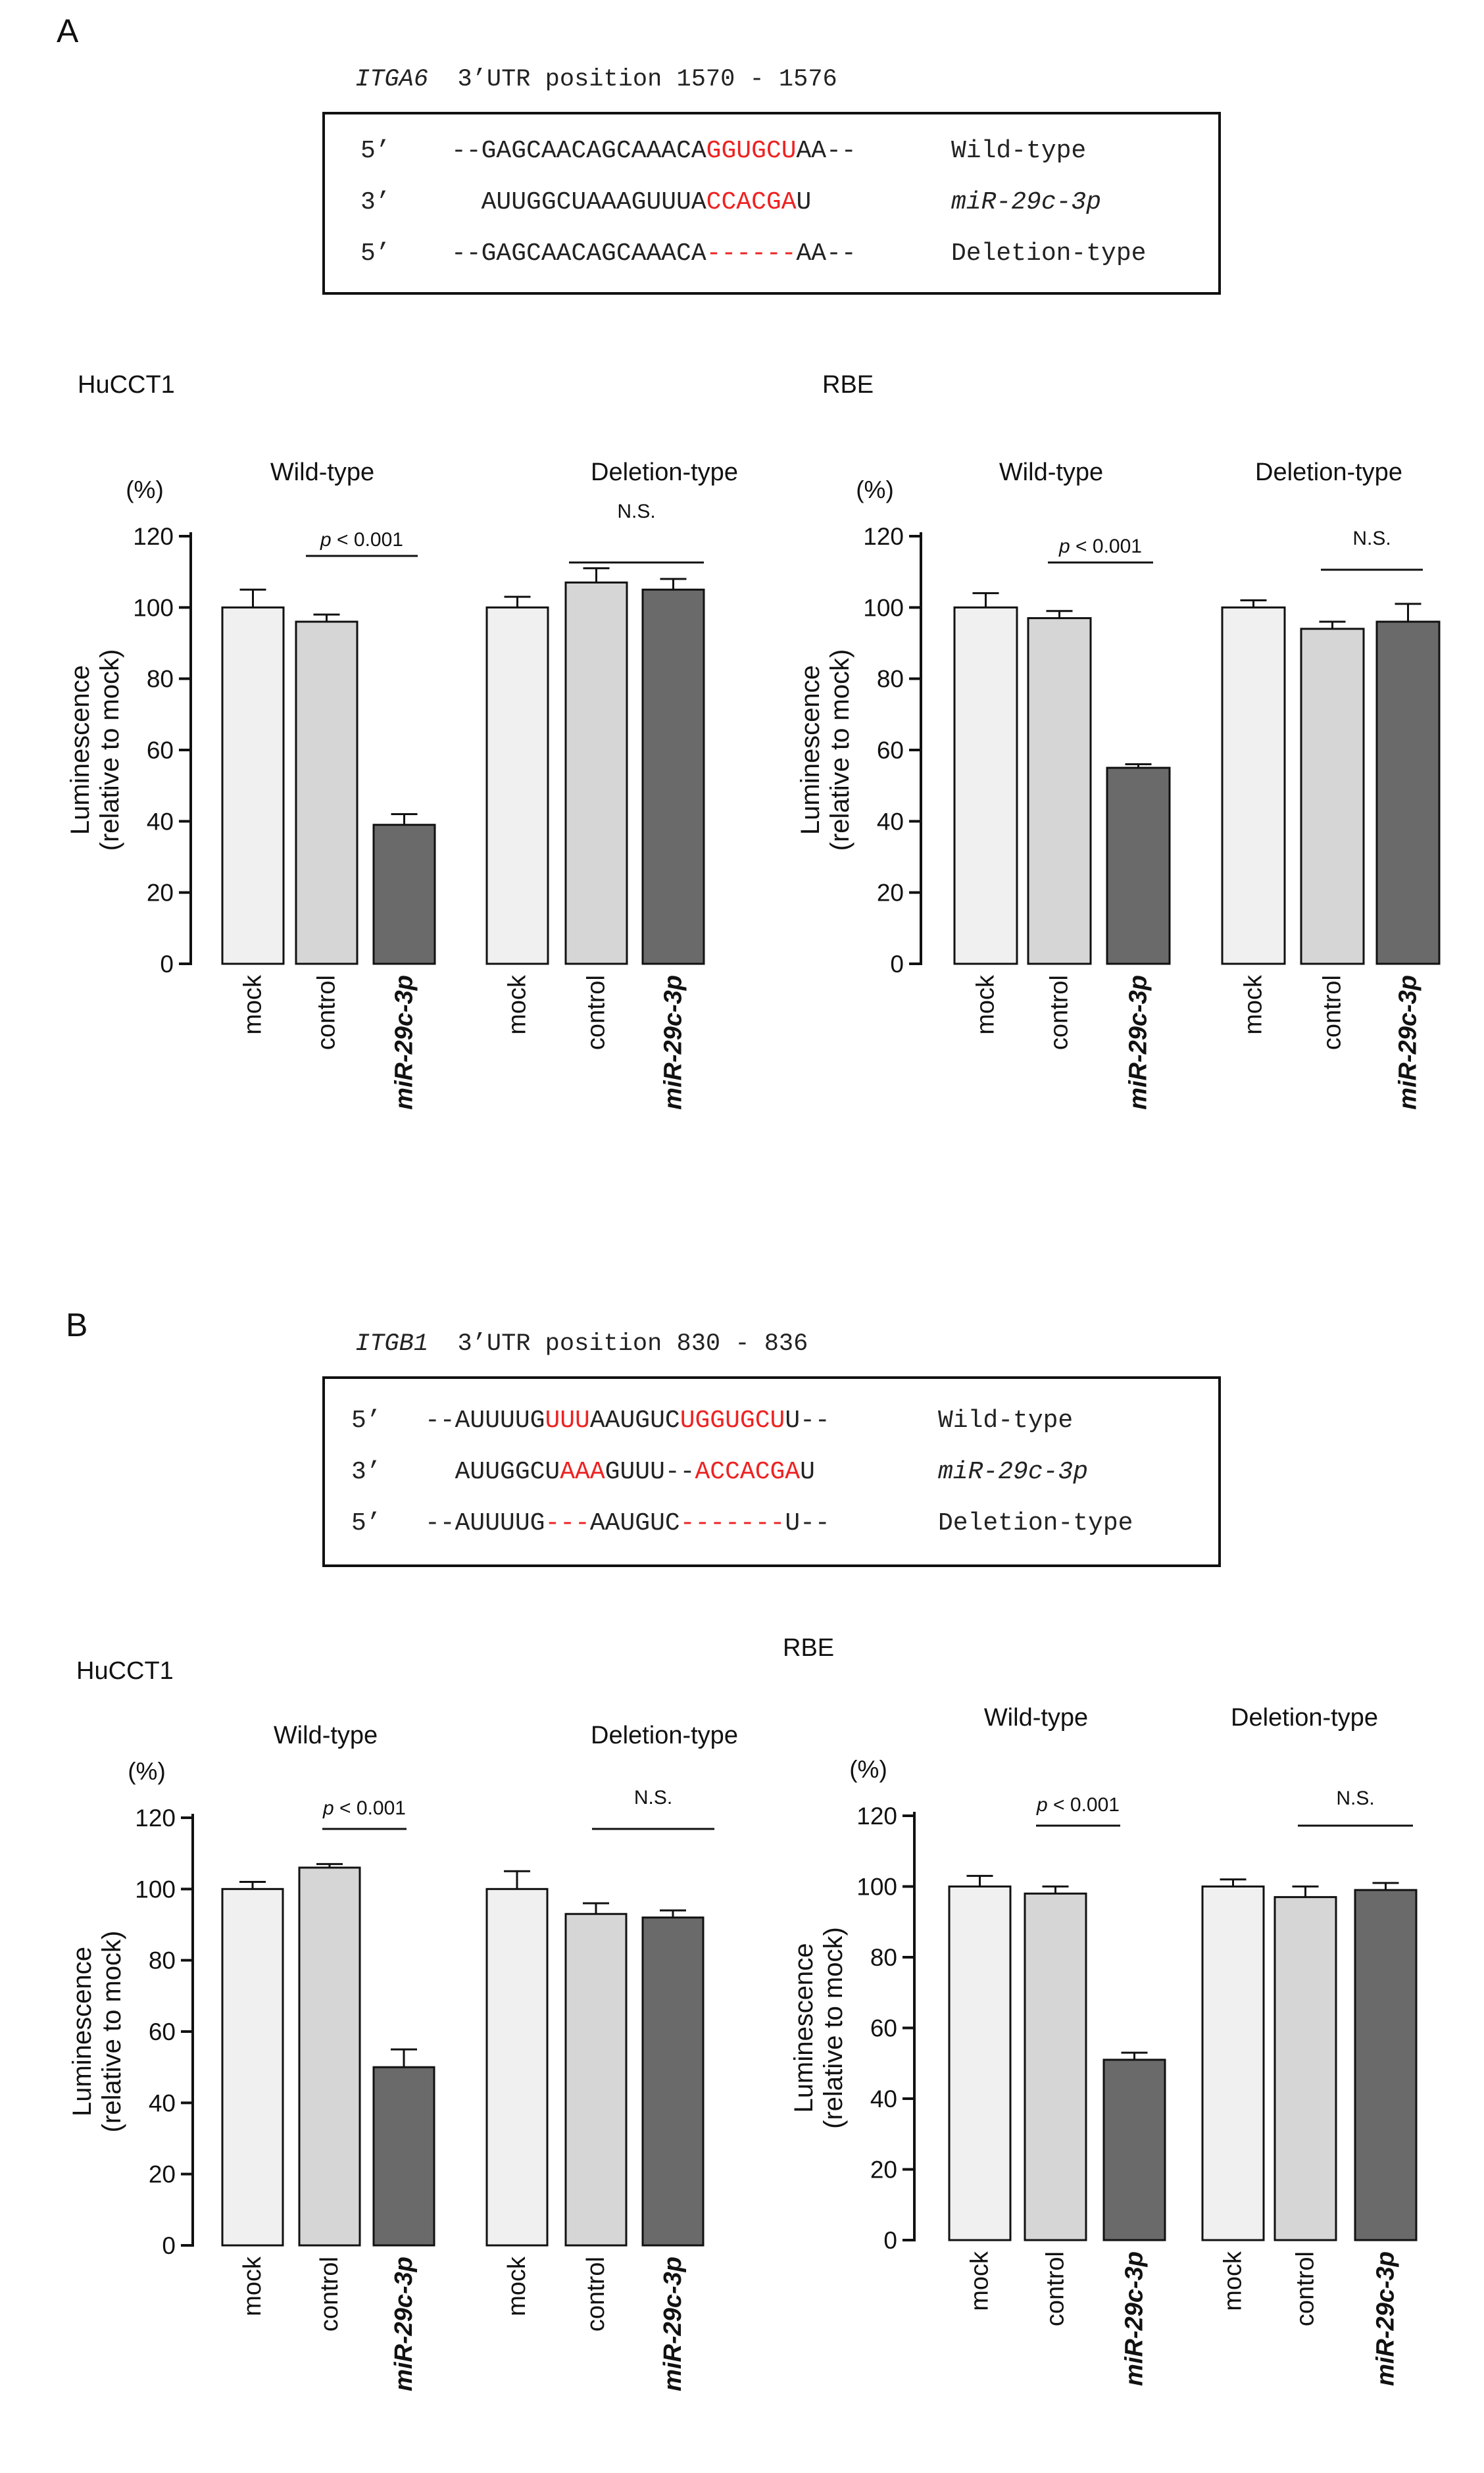 This screenshot has width=1484, height=2473. I want to click on sequence-segment: U--, so click(807, 1523).